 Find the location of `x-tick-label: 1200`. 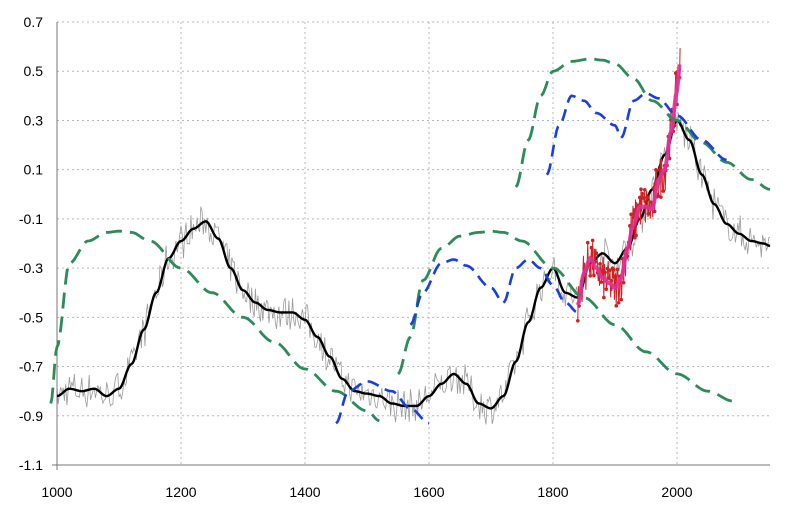

x-tick-label: 1200 is located at coordinates (180, 492).